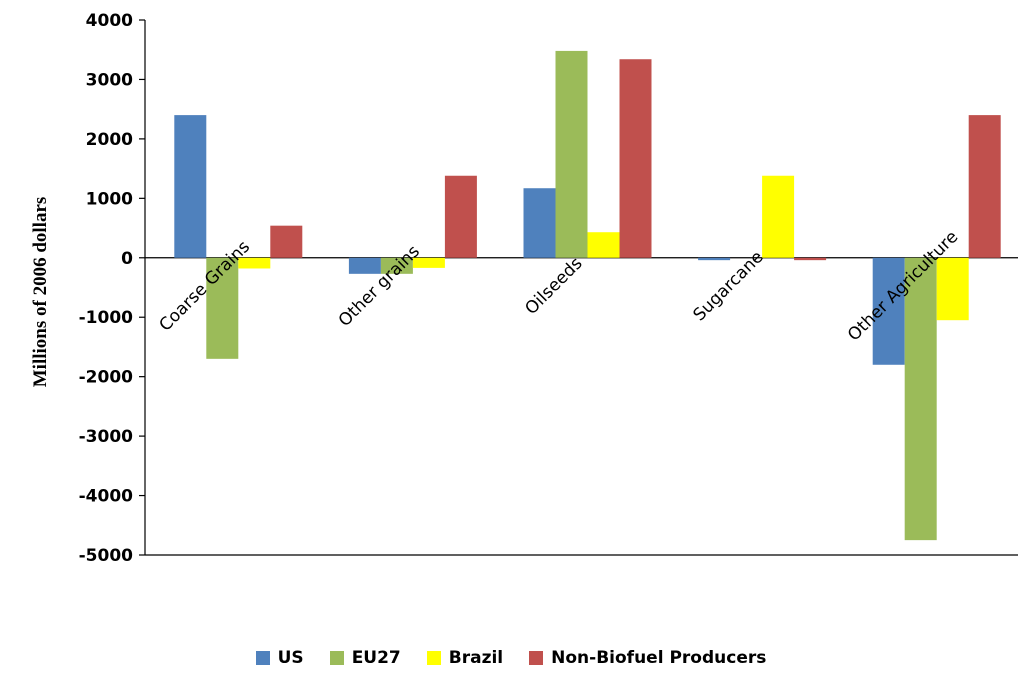  I want to click on y-tick-label: -3000, so click(106, 437).